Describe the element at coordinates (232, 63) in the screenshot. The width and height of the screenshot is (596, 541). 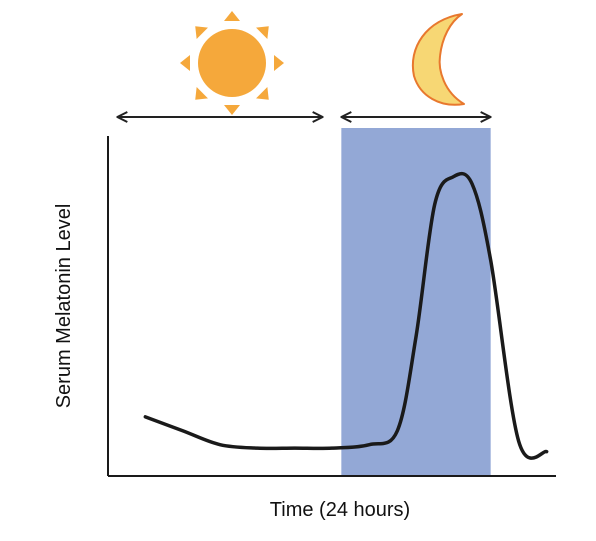
I see `sun-icon` at that location.